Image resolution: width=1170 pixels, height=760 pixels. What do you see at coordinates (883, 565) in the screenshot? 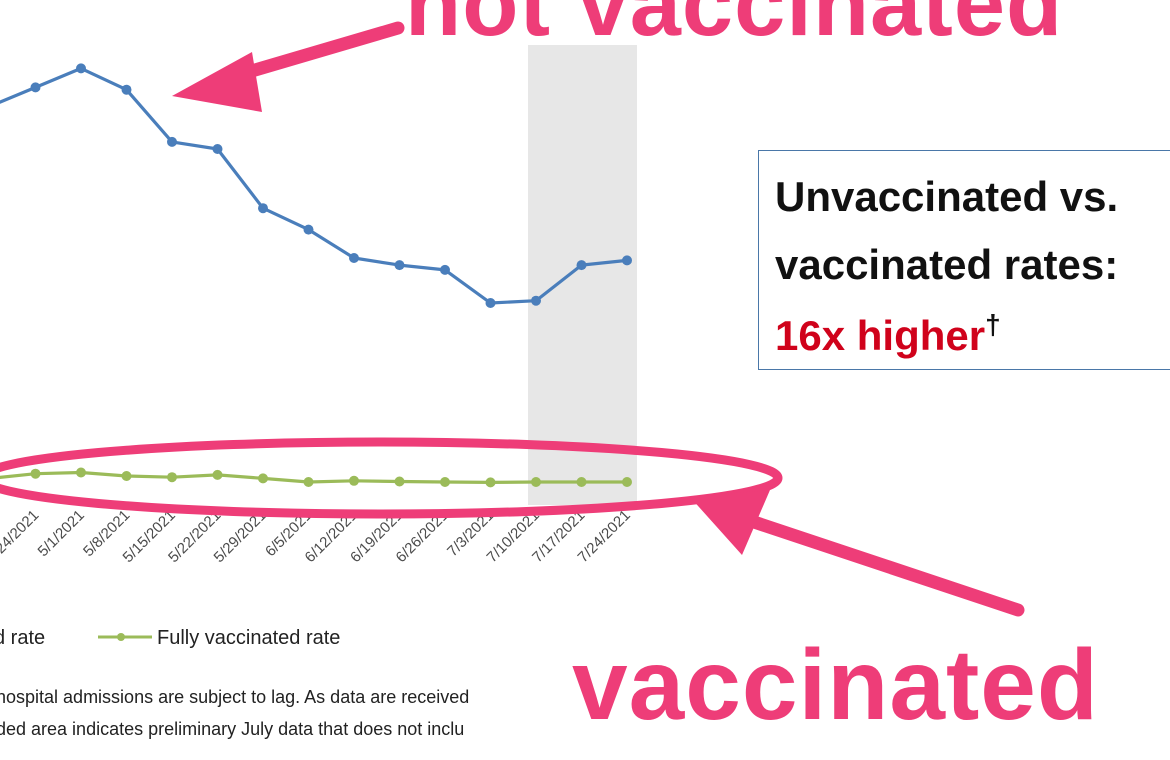
I see `arrow-to-vaccinated-shaft` at bounding box center [883, 565].